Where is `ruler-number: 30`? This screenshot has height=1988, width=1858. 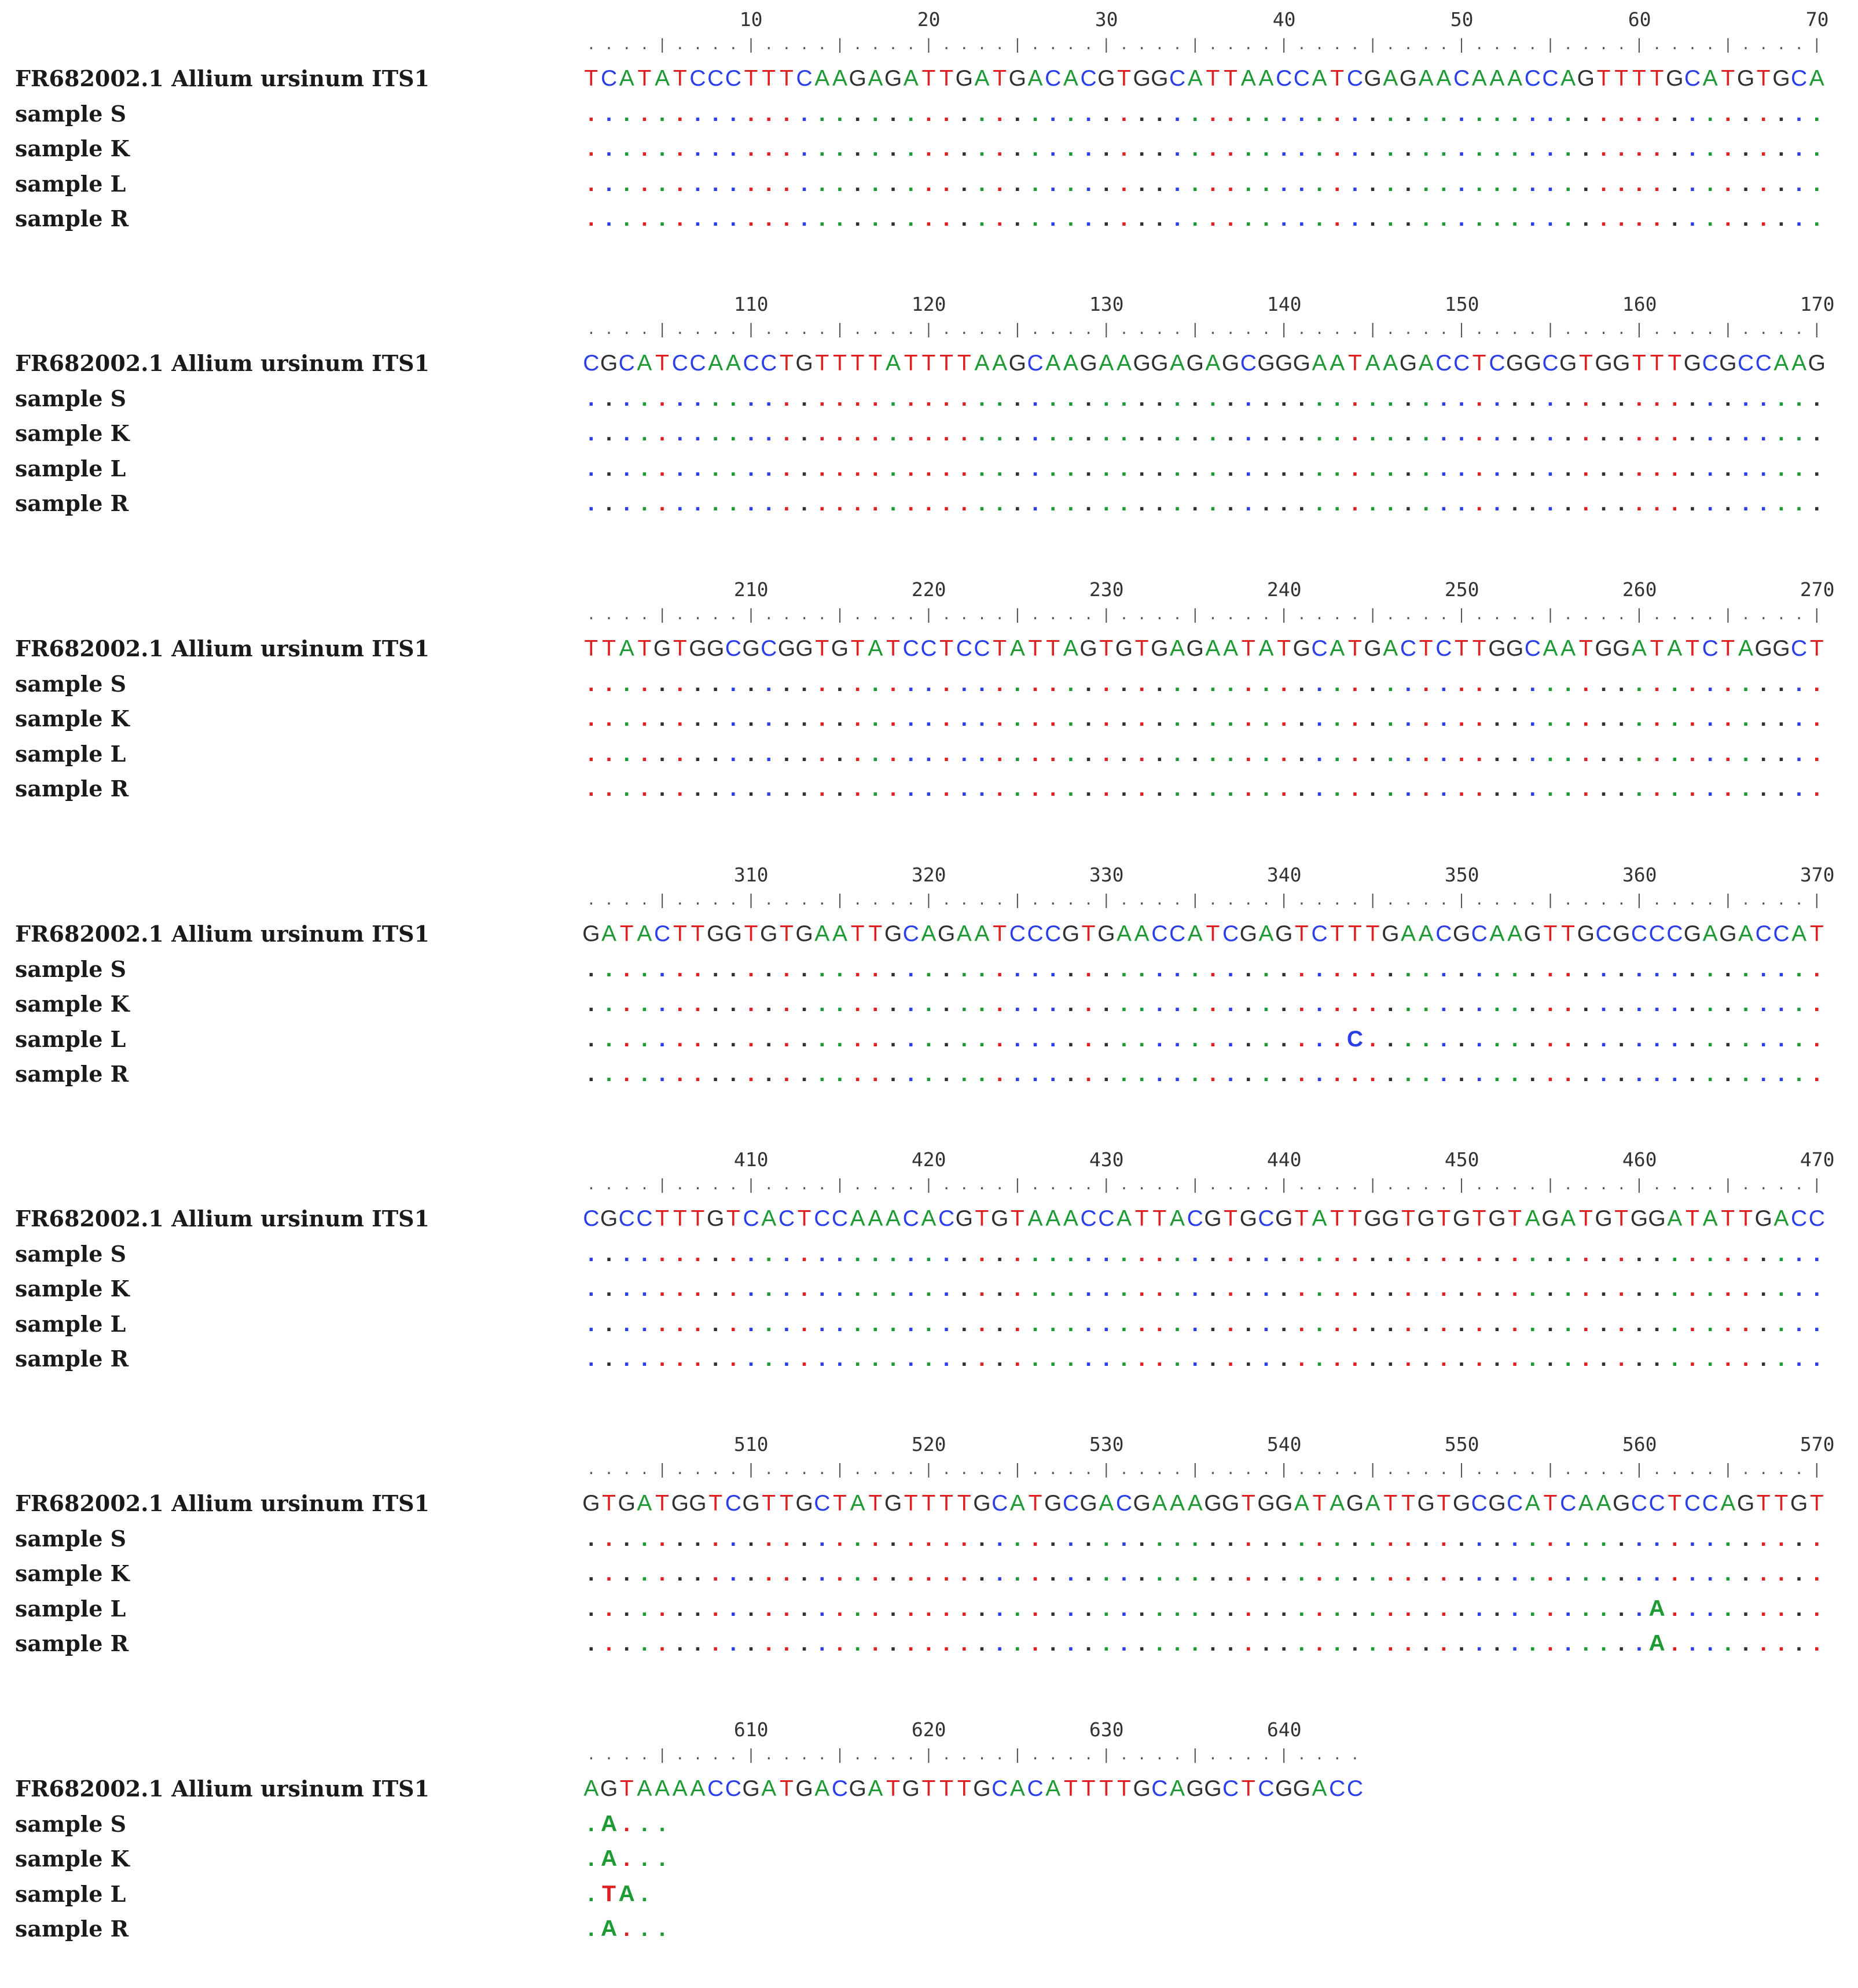
ruler-number: 30 is located at coordinates (1106, 19).